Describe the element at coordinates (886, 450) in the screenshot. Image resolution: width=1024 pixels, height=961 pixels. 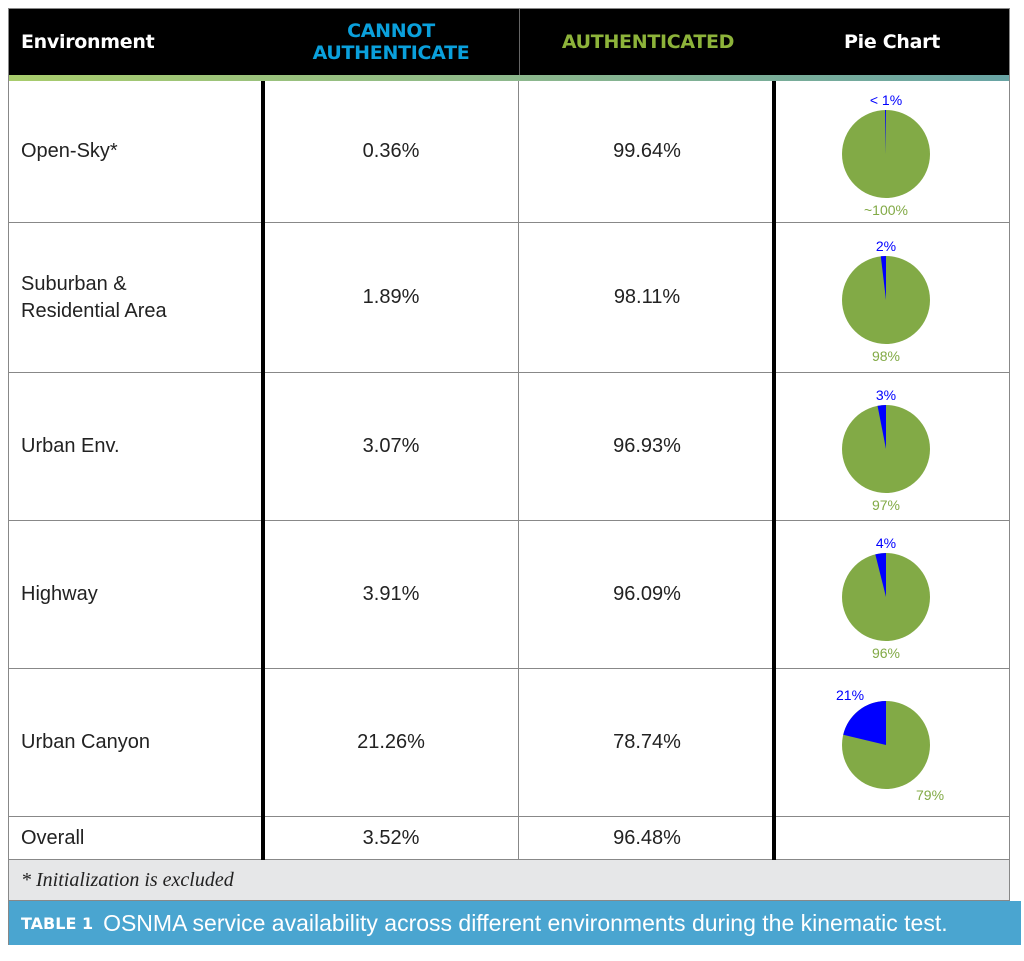
I see `pie-chart: 3% 97%` at that location.